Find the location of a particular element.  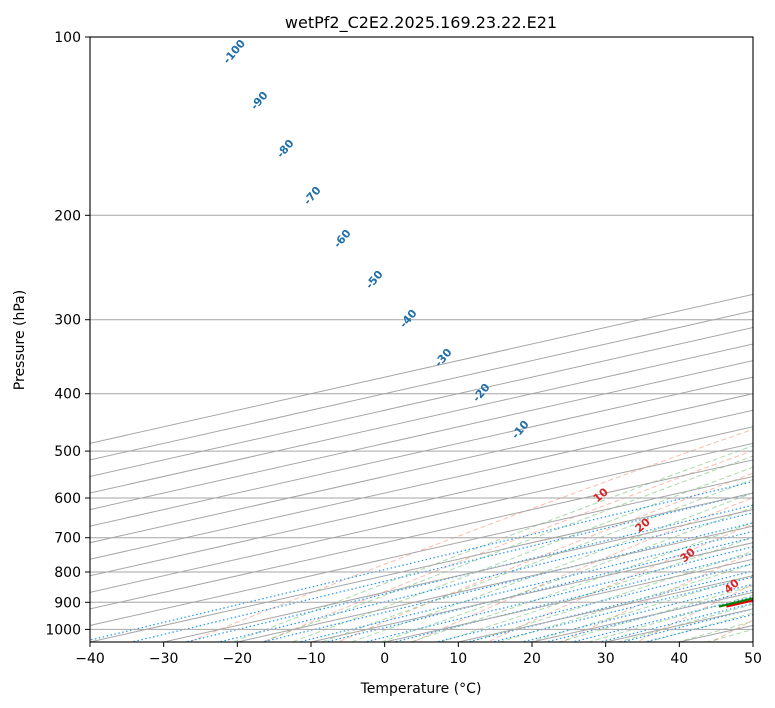

y-axis-label: Pressure (hPa) is located at coordinates (20, 340).